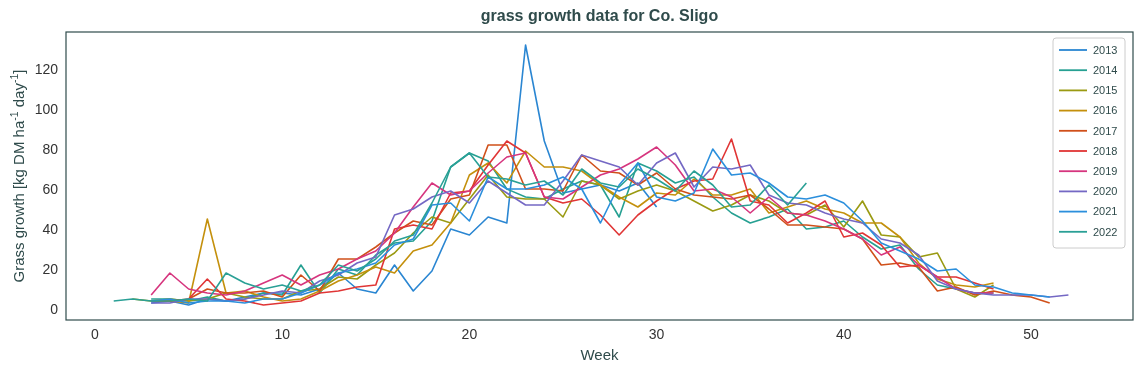 Image resolution: width=1142 pixels, height=374 pixels. What do you see at coordinates (50, 228) in the screenshot?
I see `y-tick-label: 40` at bounding box center [50, 228].